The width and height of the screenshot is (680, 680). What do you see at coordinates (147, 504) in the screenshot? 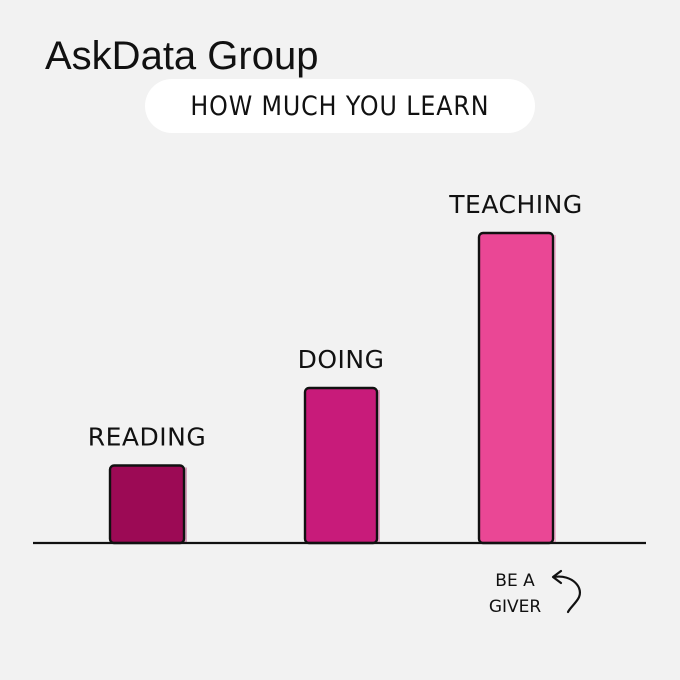
I see `bar-reading` at bounding box center [147, 504].